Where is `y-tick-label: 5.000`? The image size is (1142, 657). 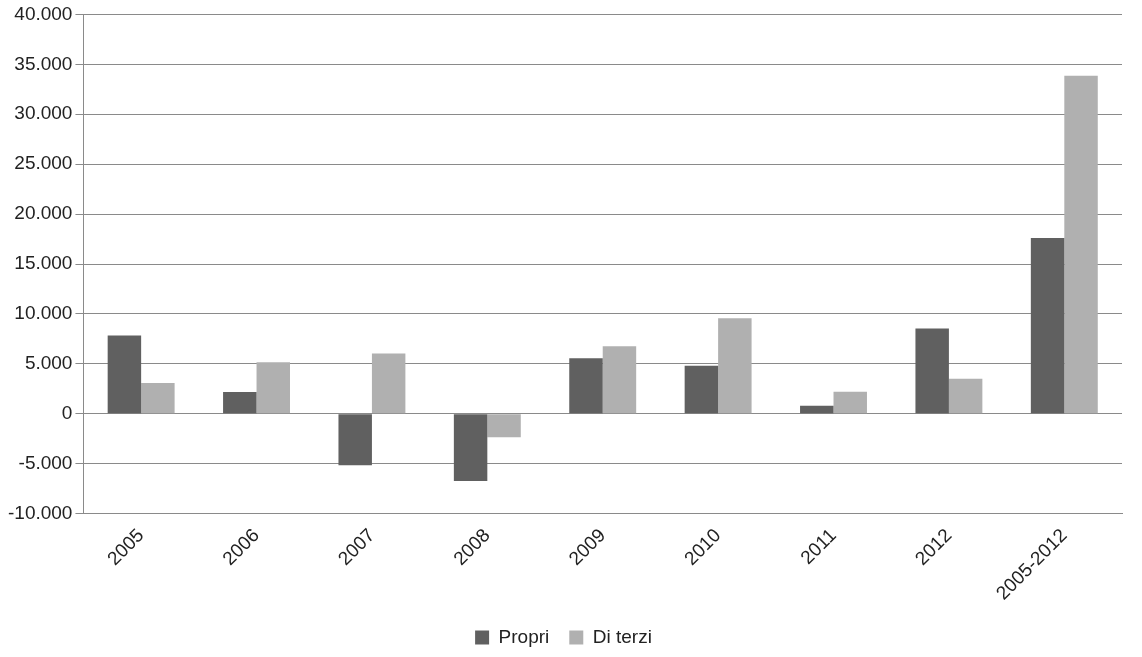
y-tick-label: 5.000 is located at coordinates (48, 363).